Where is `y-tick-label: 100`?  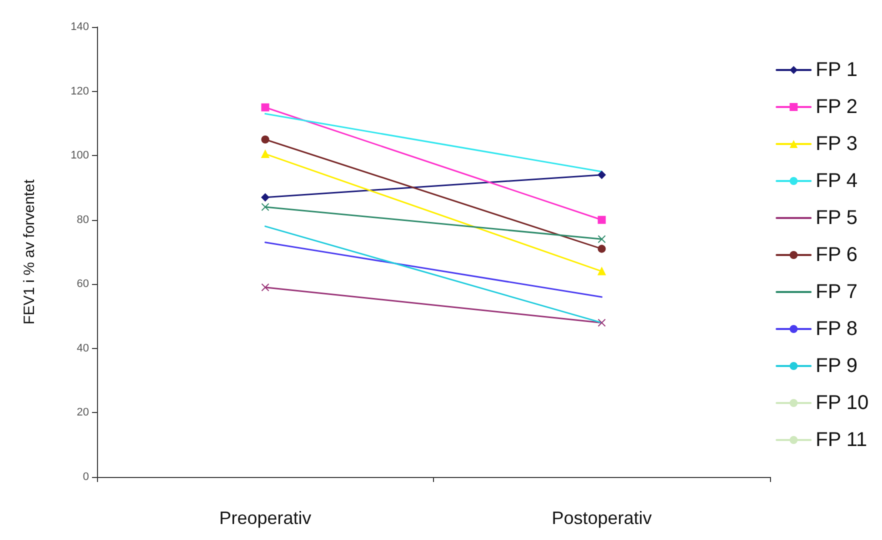
y-tick-label: 100 is located at coordinates (79, 156).